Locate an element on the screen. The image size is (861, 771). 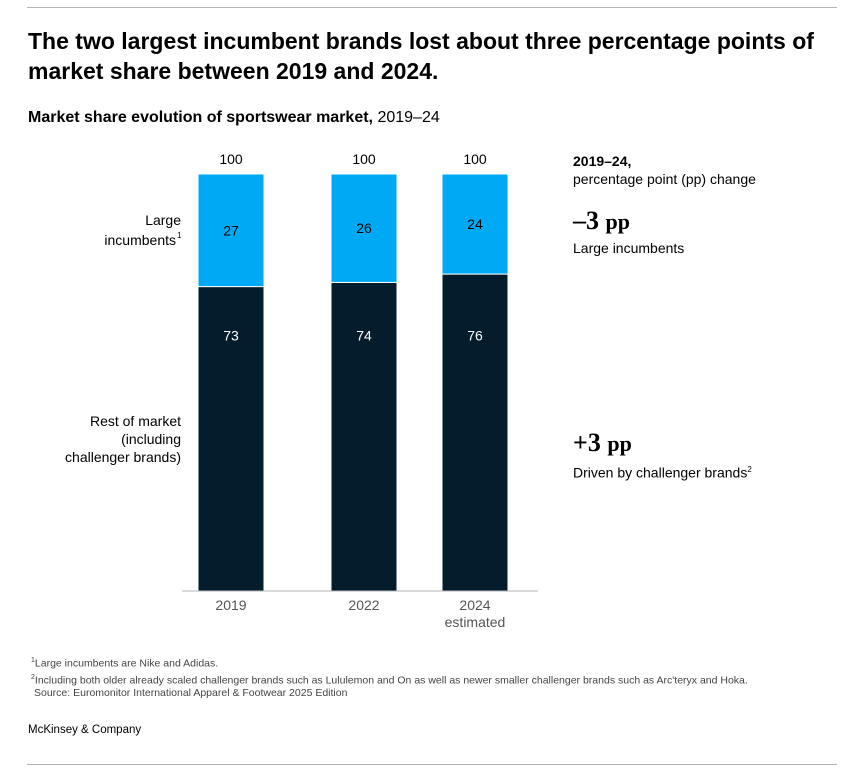
data-label-rest-2022: 74 is located at coordinates (364, 335).